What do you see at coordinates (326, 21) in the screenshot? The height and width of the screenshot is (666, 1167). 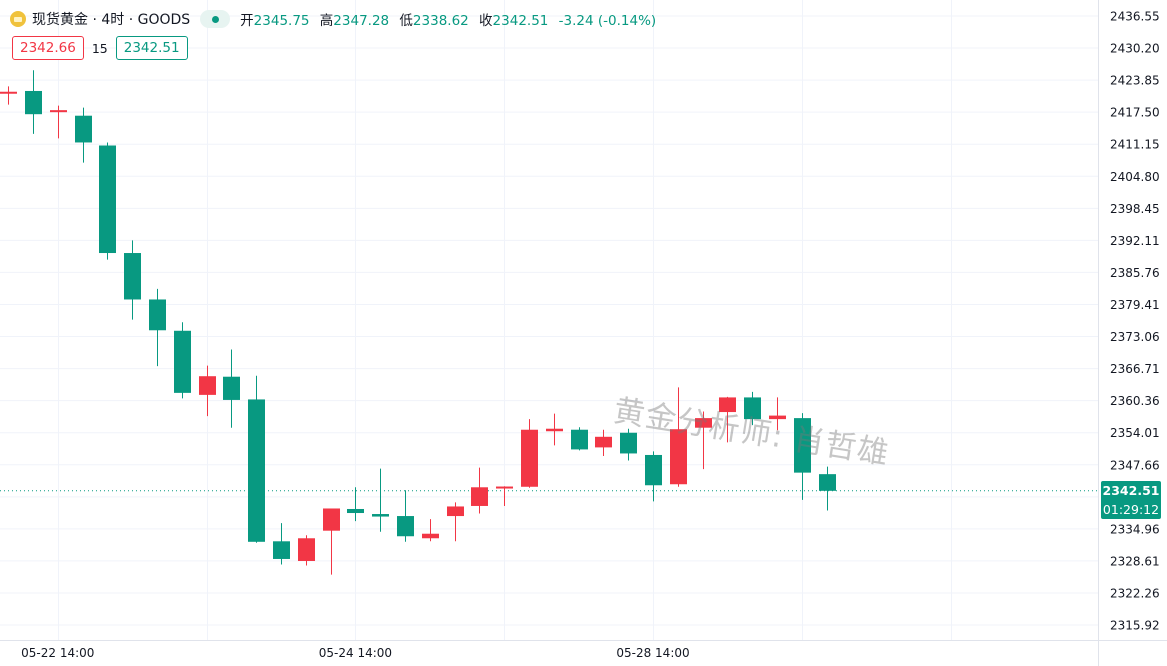 I see `high-label: 高` at bounding box center [326, 21].